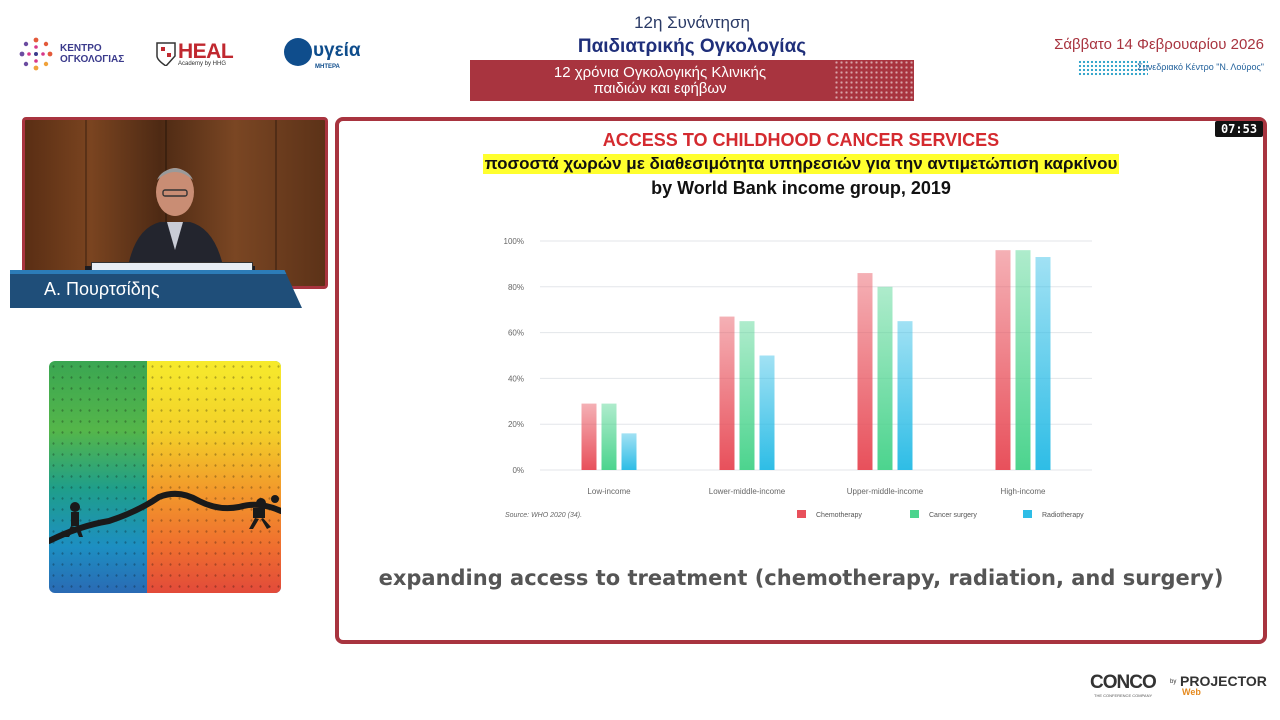 This screenshot has width=1280, height=720. Describe the element at coordinates (692, 22) in the screenshot. I see `conference-edition: 12η Συνάντηση` at that location.